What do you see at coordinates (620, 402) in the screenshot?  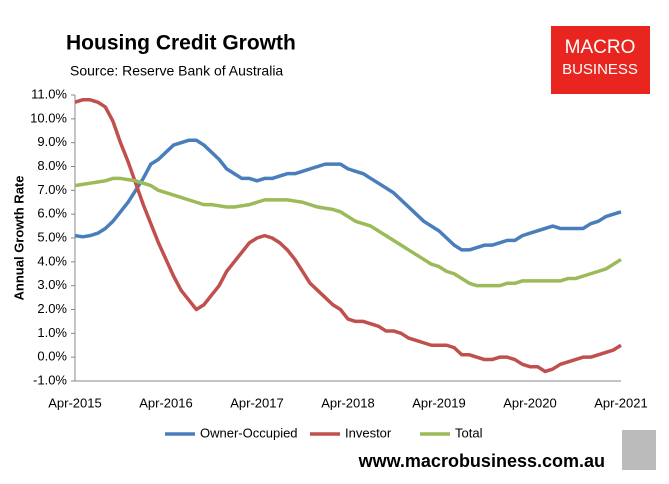 I see `x-tick-label: Apr-2021` at bounding box center [620, 402].